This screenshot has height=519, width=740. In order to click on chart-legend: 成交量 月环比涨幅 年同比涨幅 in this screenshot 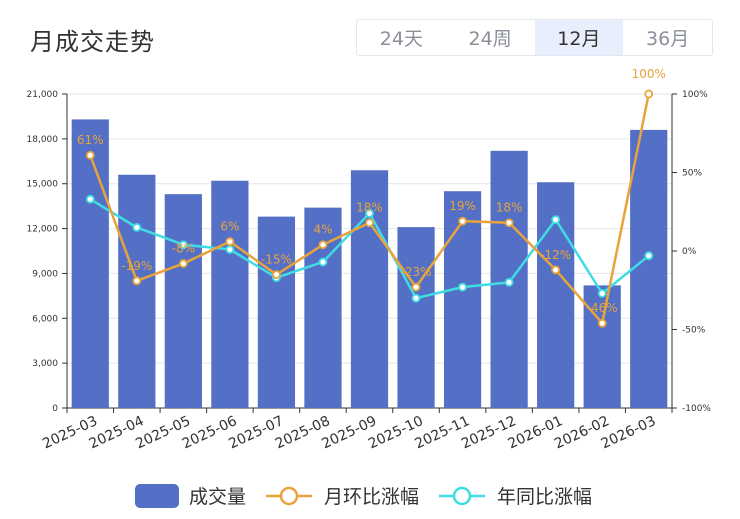, I will do `click(370, 498)`.